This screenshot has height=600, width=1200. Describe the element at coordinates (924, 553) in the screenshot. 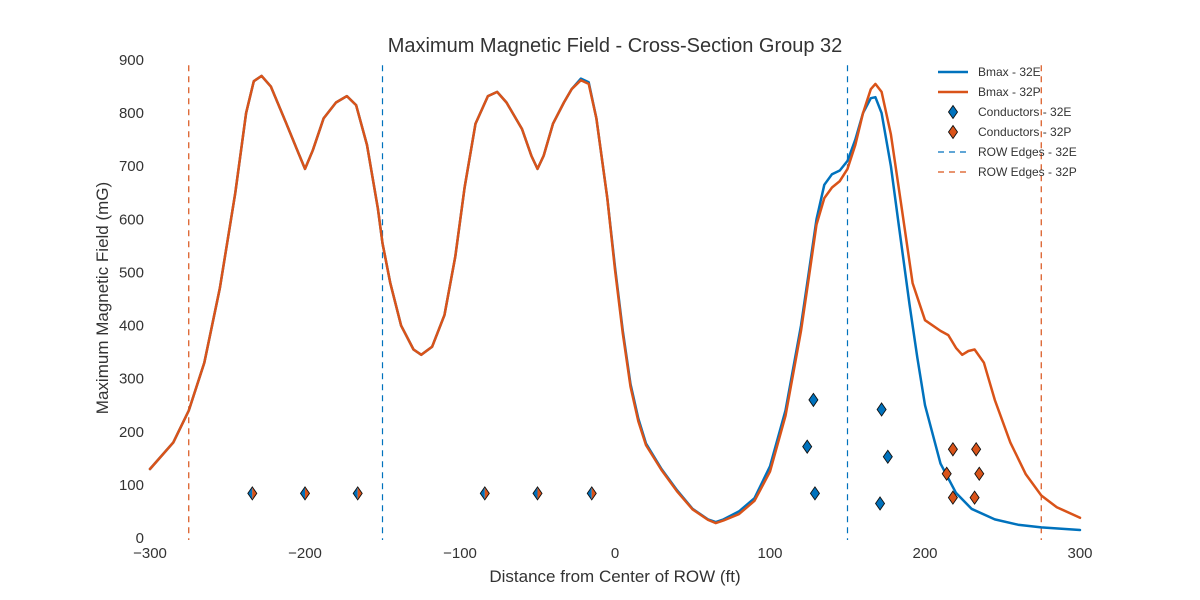

I see `x-tick-label: 200` at that location.